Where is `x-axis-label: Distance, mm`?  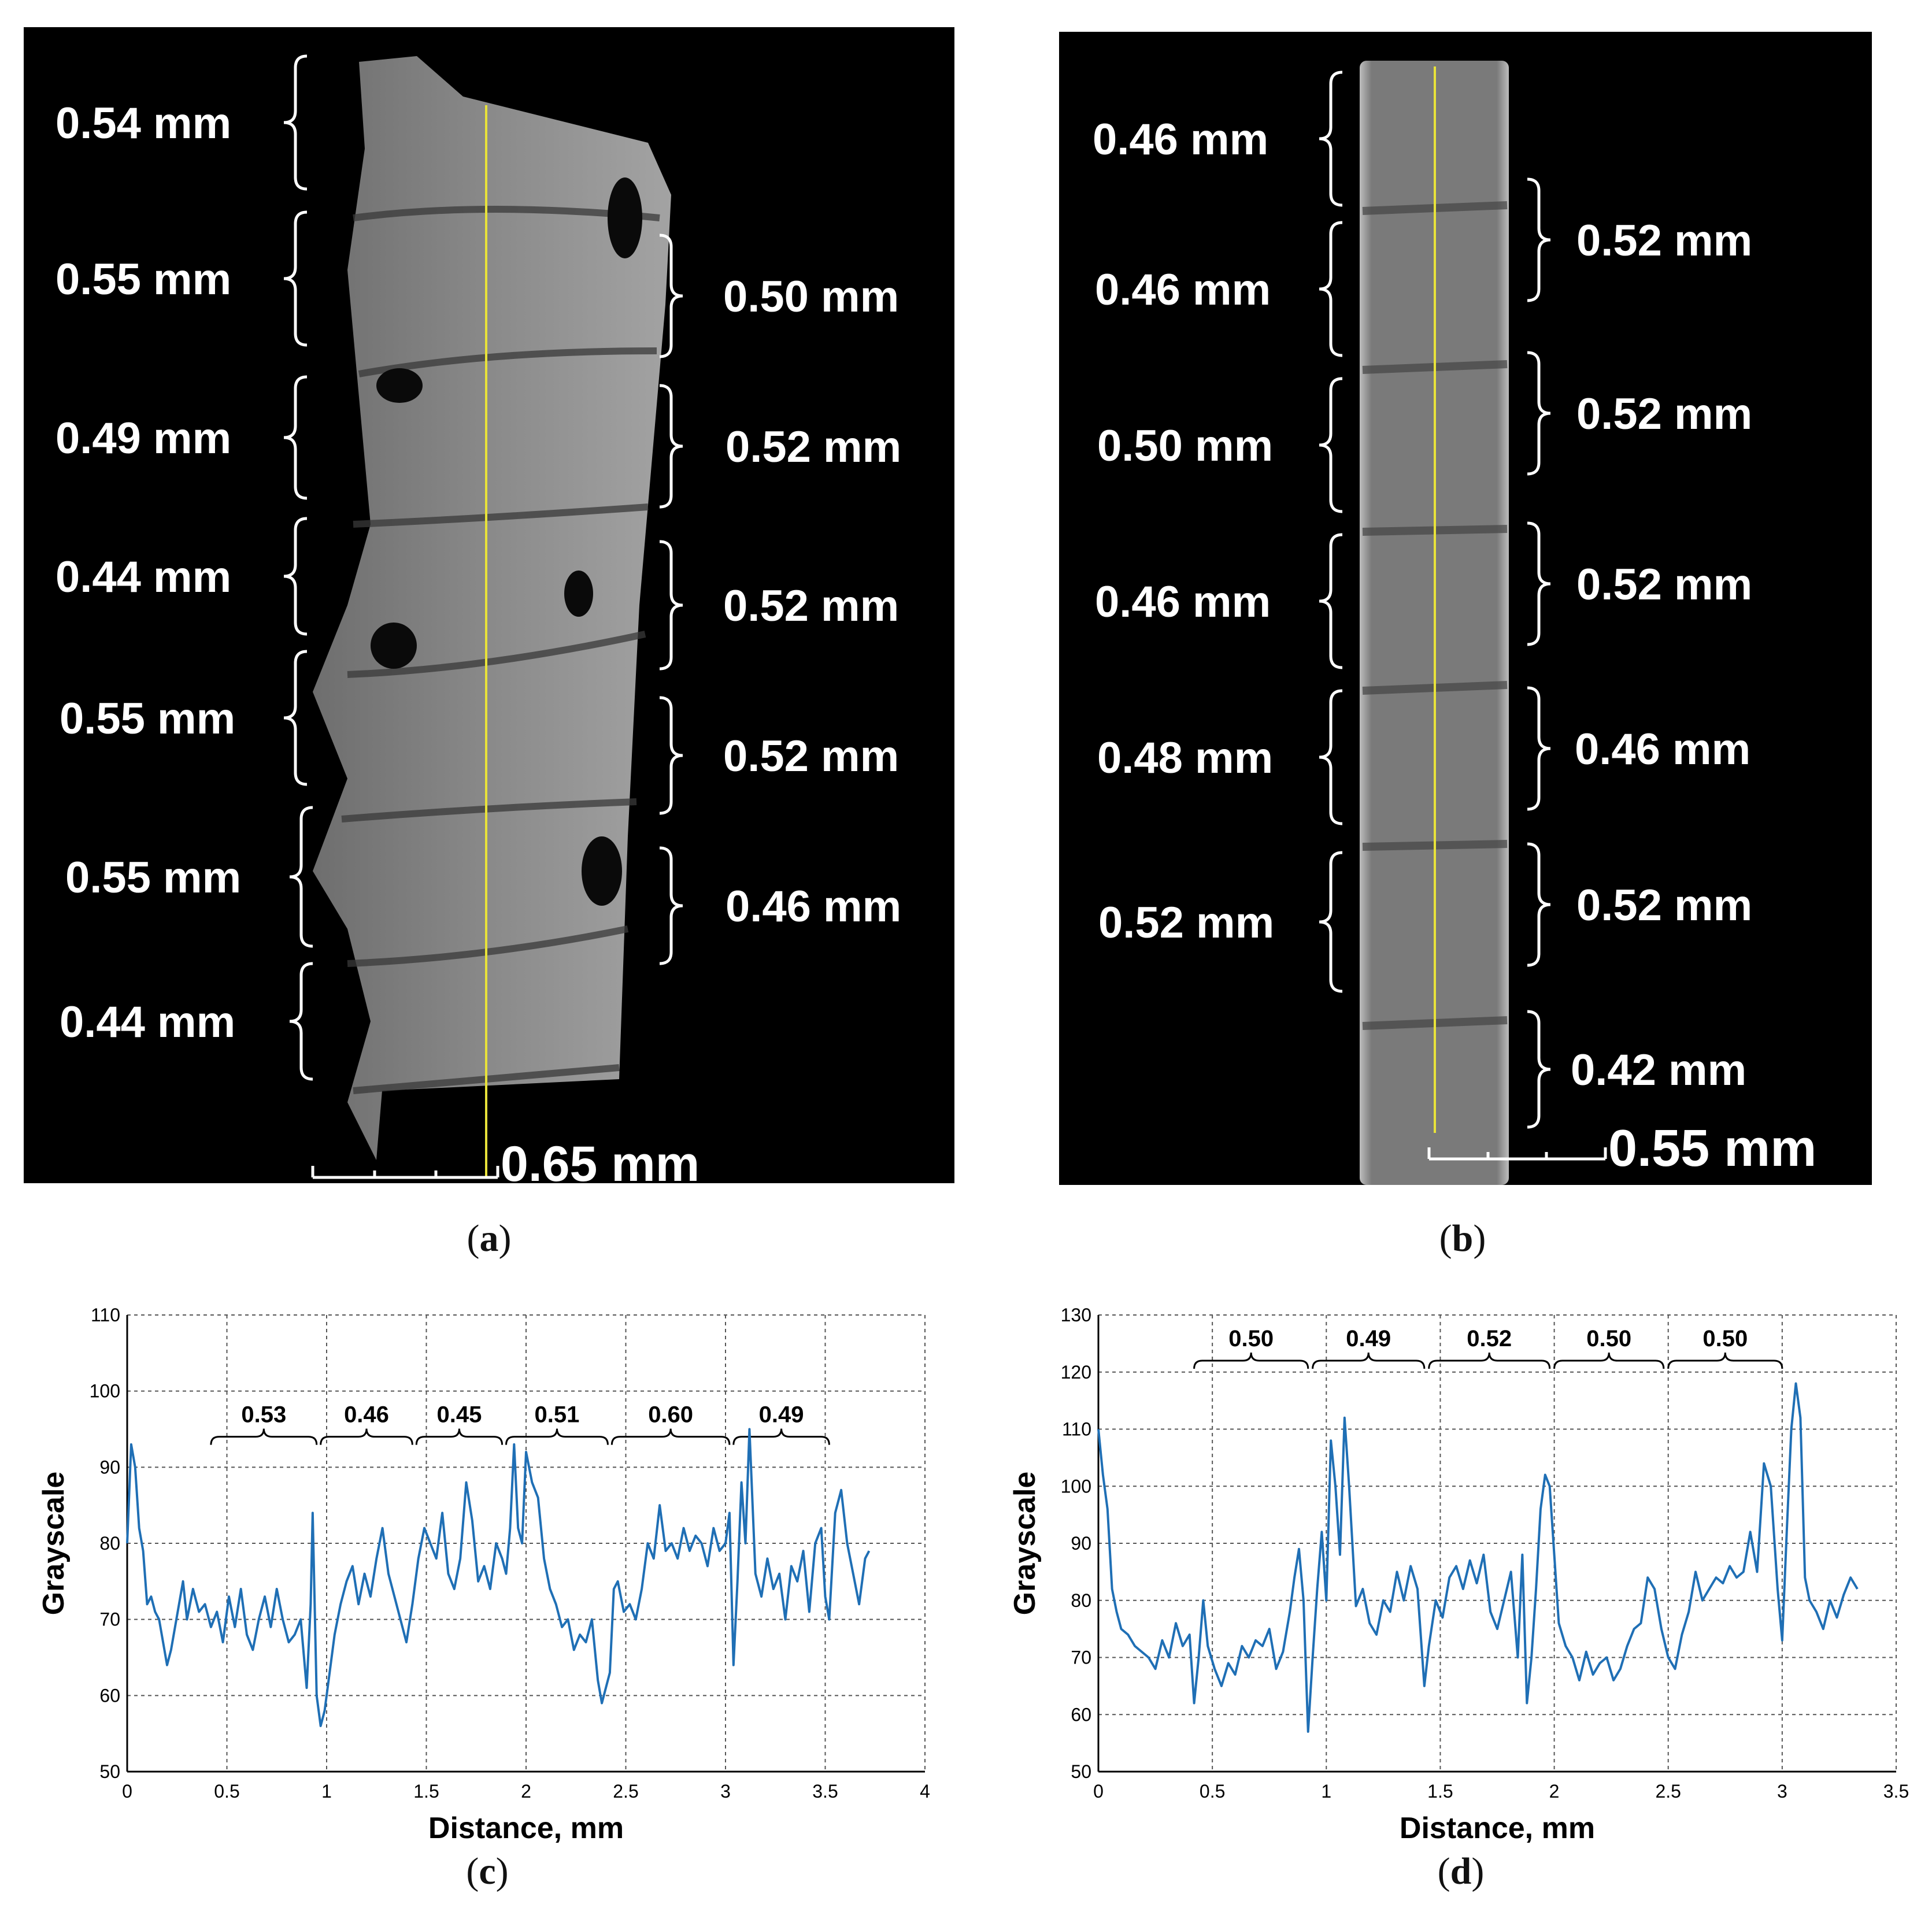 x-axis-label: Distance, mm is located at coordinates (1498, 1828).